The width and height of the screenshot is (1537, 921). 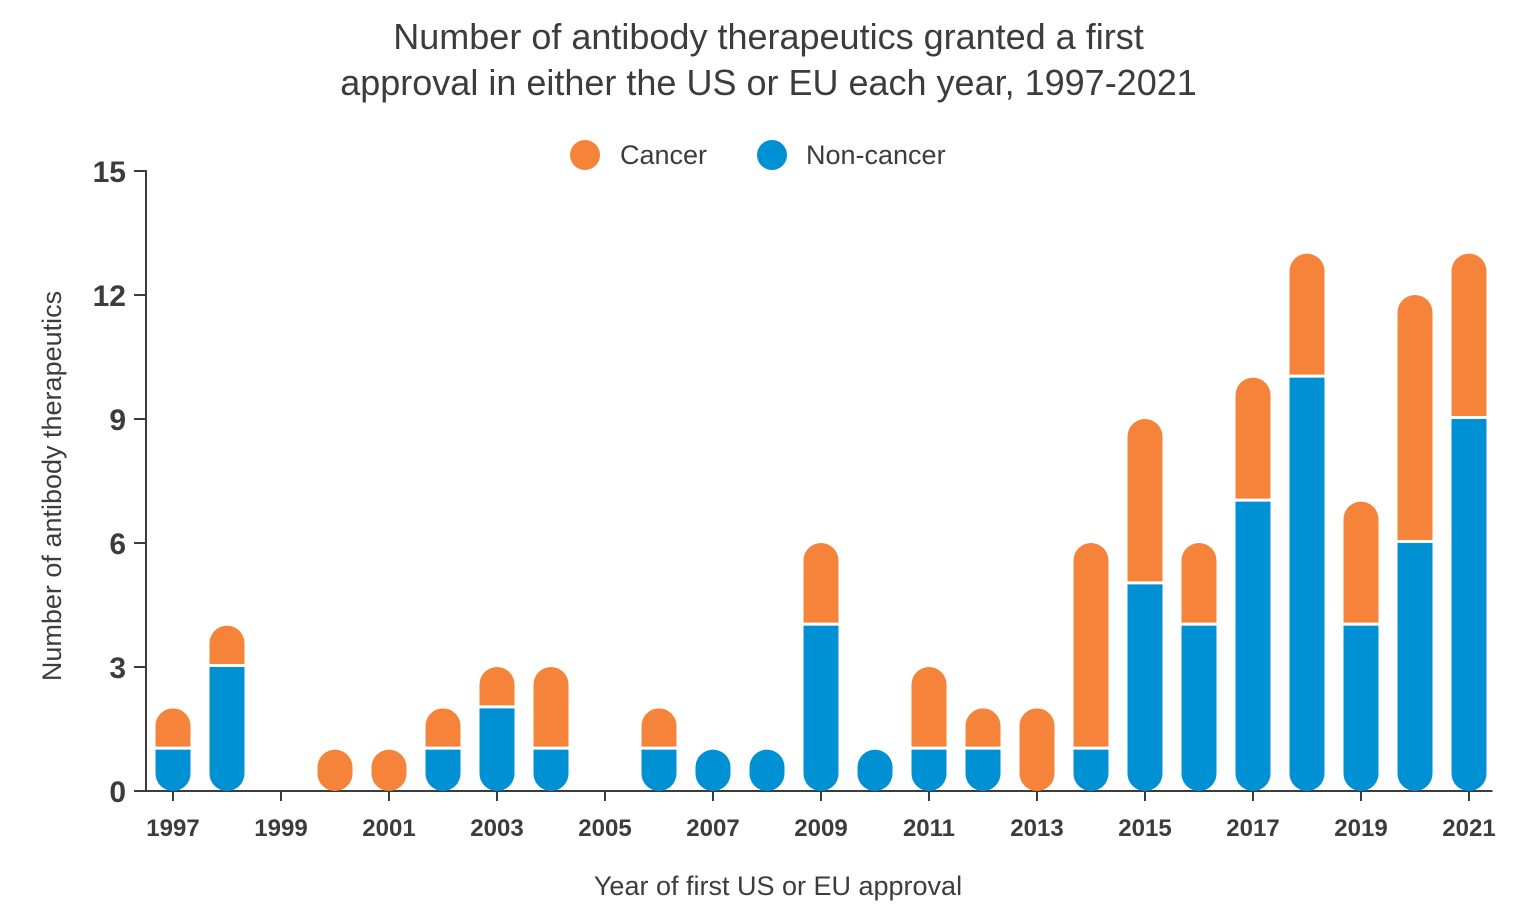 I want to click on bar-cancer-2019, so click(x=1361, y=562).